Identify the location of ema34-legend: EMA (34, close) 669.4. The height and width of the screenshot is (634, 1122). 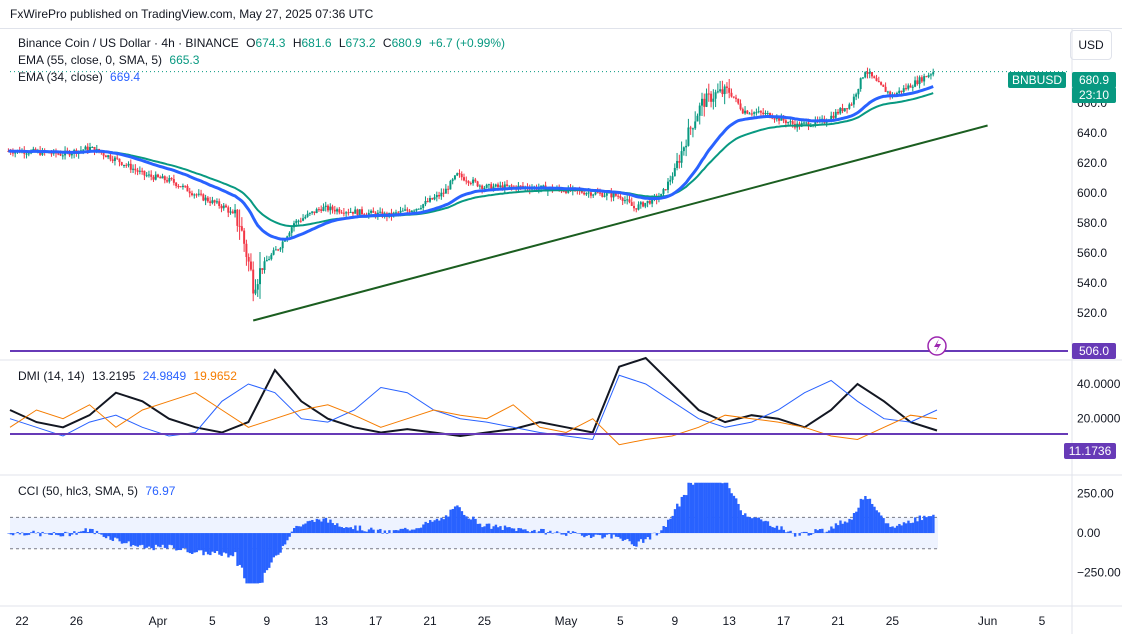
(81, 77).